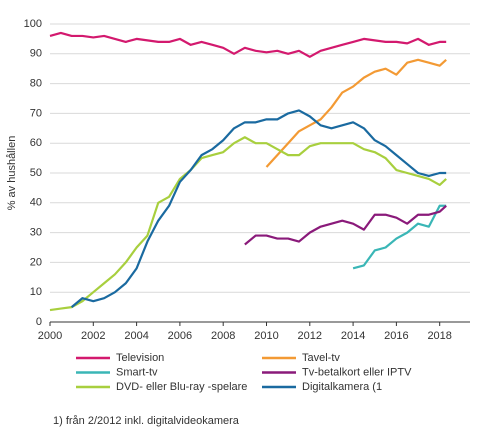  What do you see at coordinates (137, 372) in the screenshot?
I see `legend-label: Smart-tv` at bounding box center [137, 372].